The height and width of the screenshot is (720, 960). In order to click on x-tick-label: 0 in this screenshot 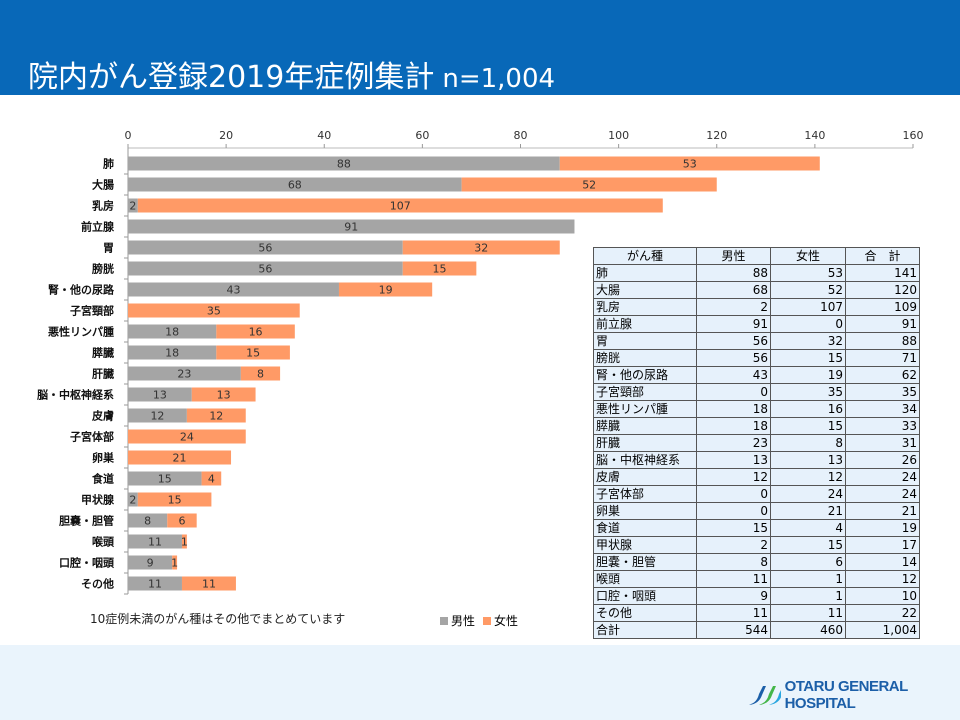, I will do `click(128, 135)`.